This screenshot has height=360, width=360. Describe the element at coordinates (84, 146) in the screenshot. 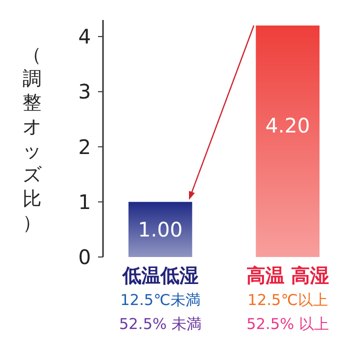

I see `y-tick-label: 2` at that location.